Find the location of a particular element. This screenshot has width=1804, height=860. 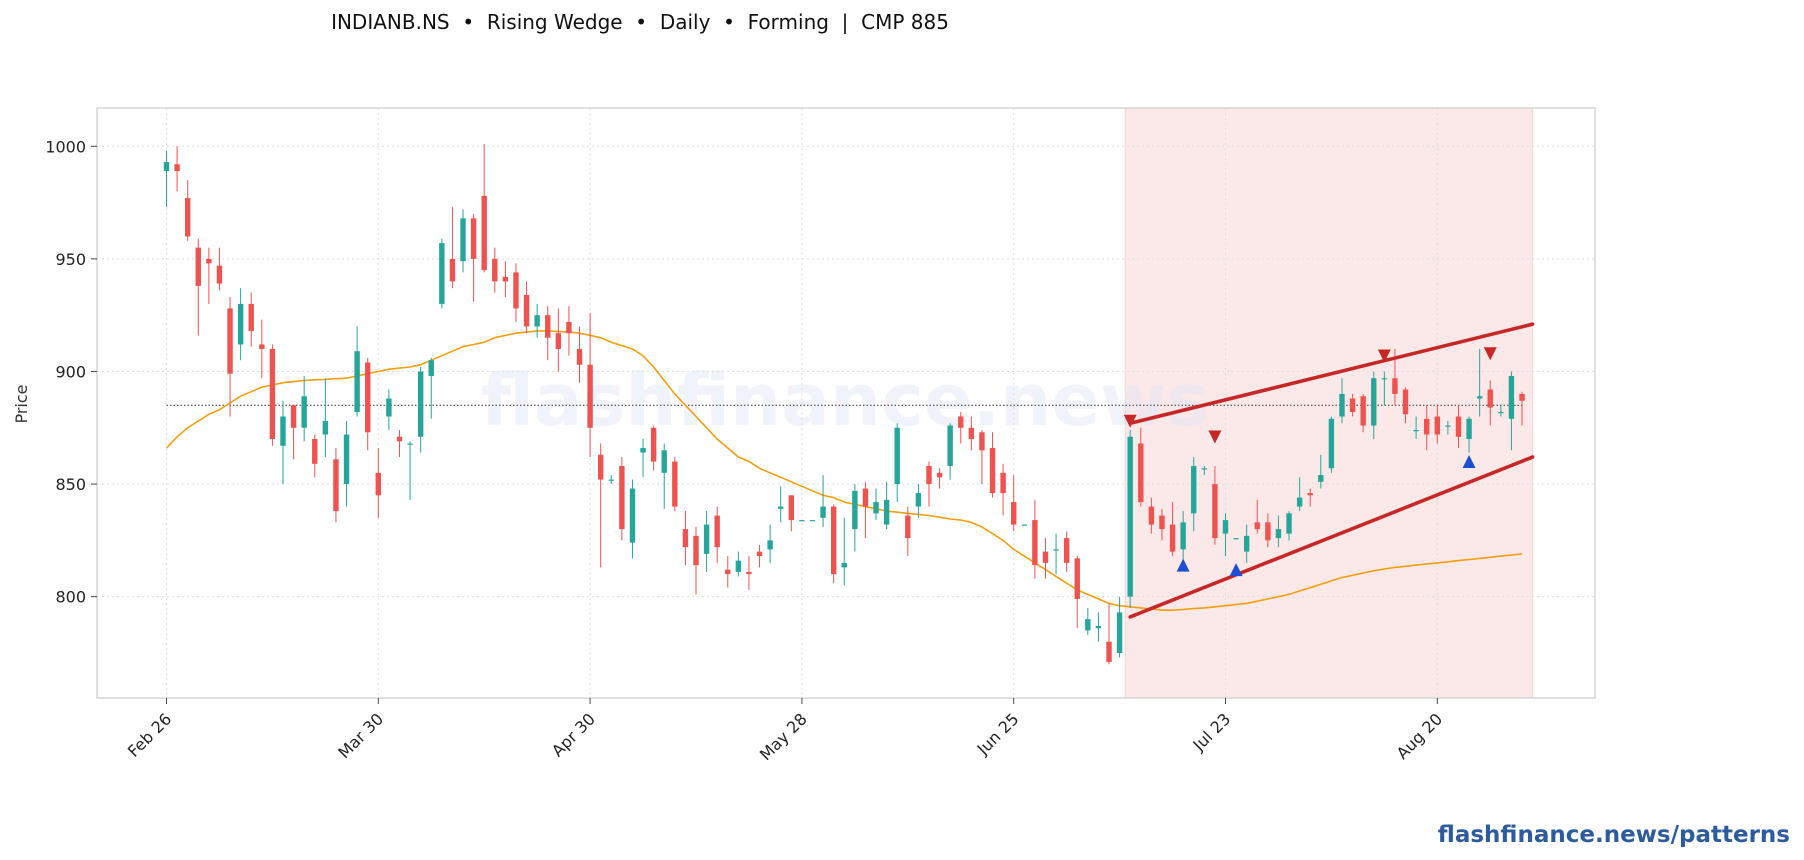

y-axis-title: Price is located at coordinates (21, 403).